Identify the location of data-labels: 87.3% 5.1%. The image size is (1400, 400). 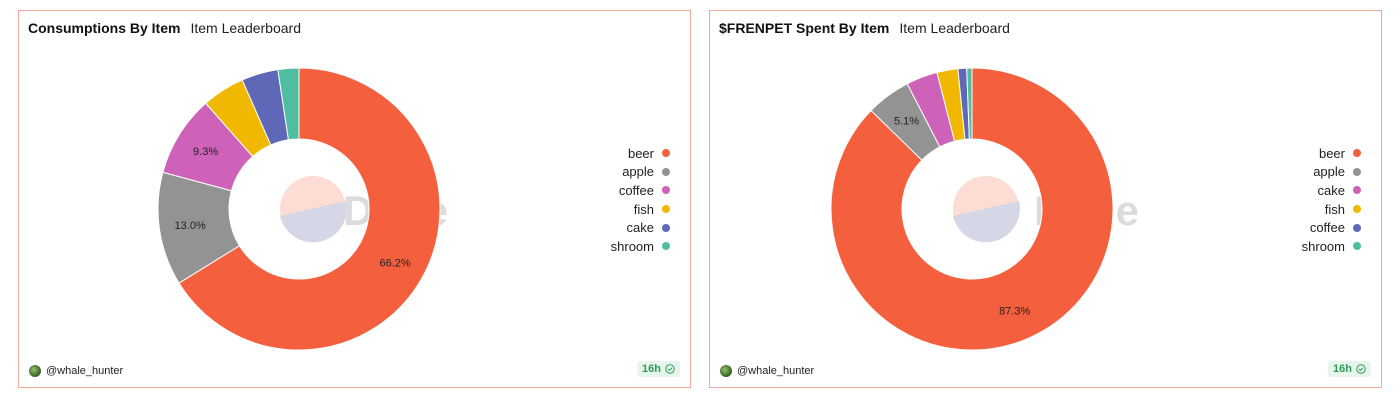
(962, 217).